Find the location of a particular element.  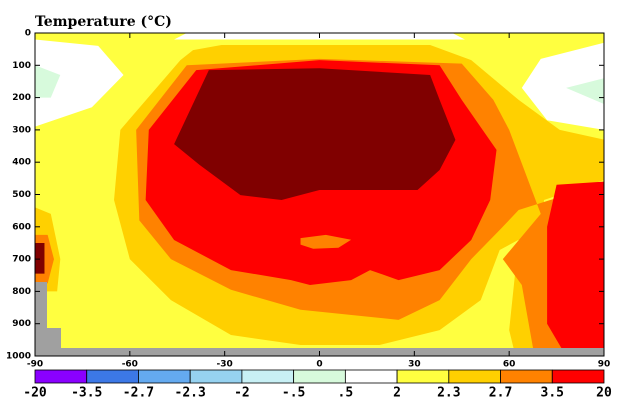

colorbar-label: 2.7 is located at coordinates (500, 393).